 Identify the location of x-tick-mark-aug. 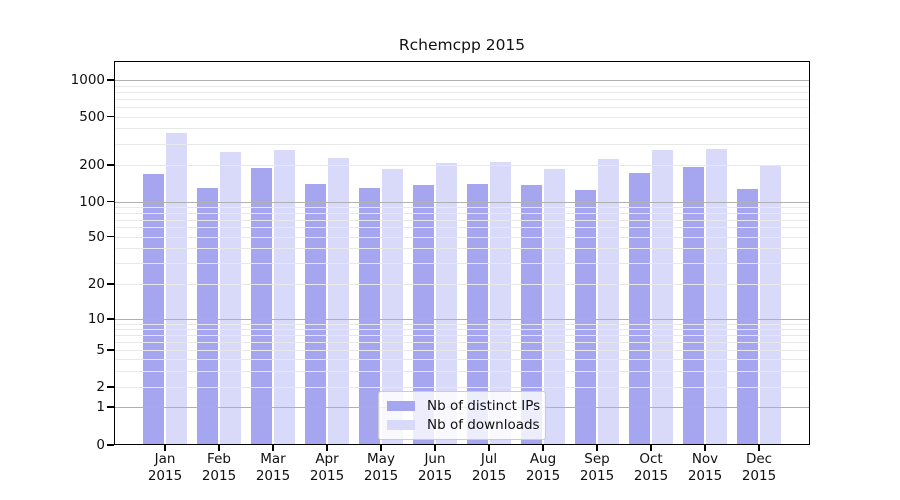
(543, 448).